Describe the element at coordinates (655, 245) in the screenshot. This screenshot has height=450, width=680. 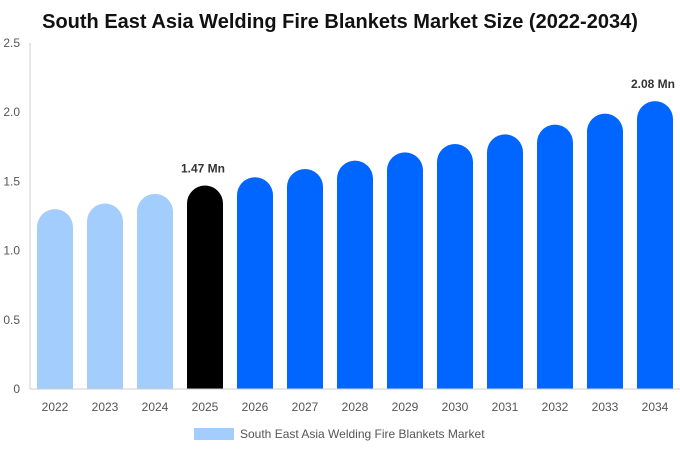
I see `bar-2034` at that location.